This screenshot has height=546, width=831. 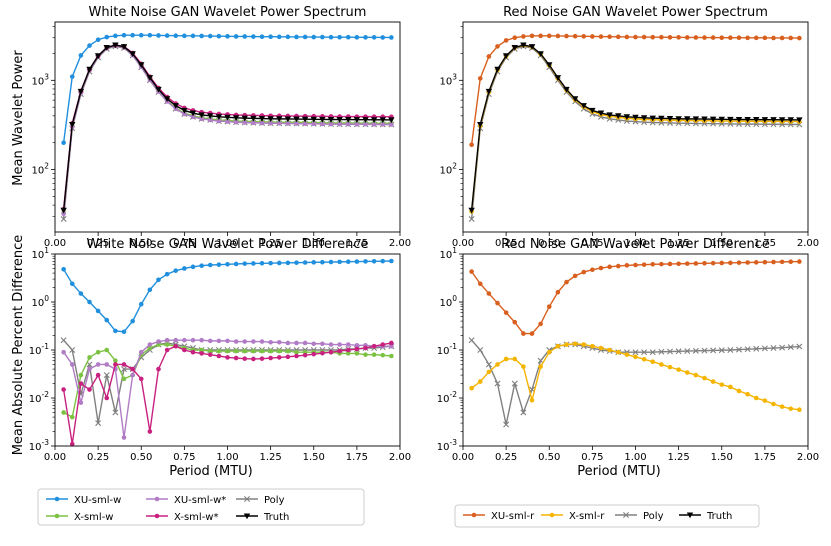 I want to click on series-line-x-sml-w, so click(x=227, y=128).